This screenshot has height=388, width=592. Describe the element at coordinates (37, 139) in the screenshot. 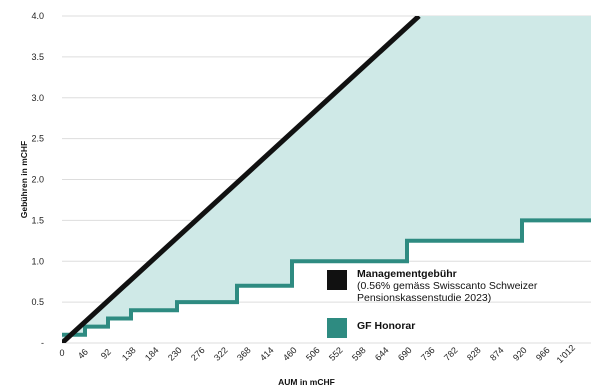

I see `y-tick-label: 2.5` at that location.